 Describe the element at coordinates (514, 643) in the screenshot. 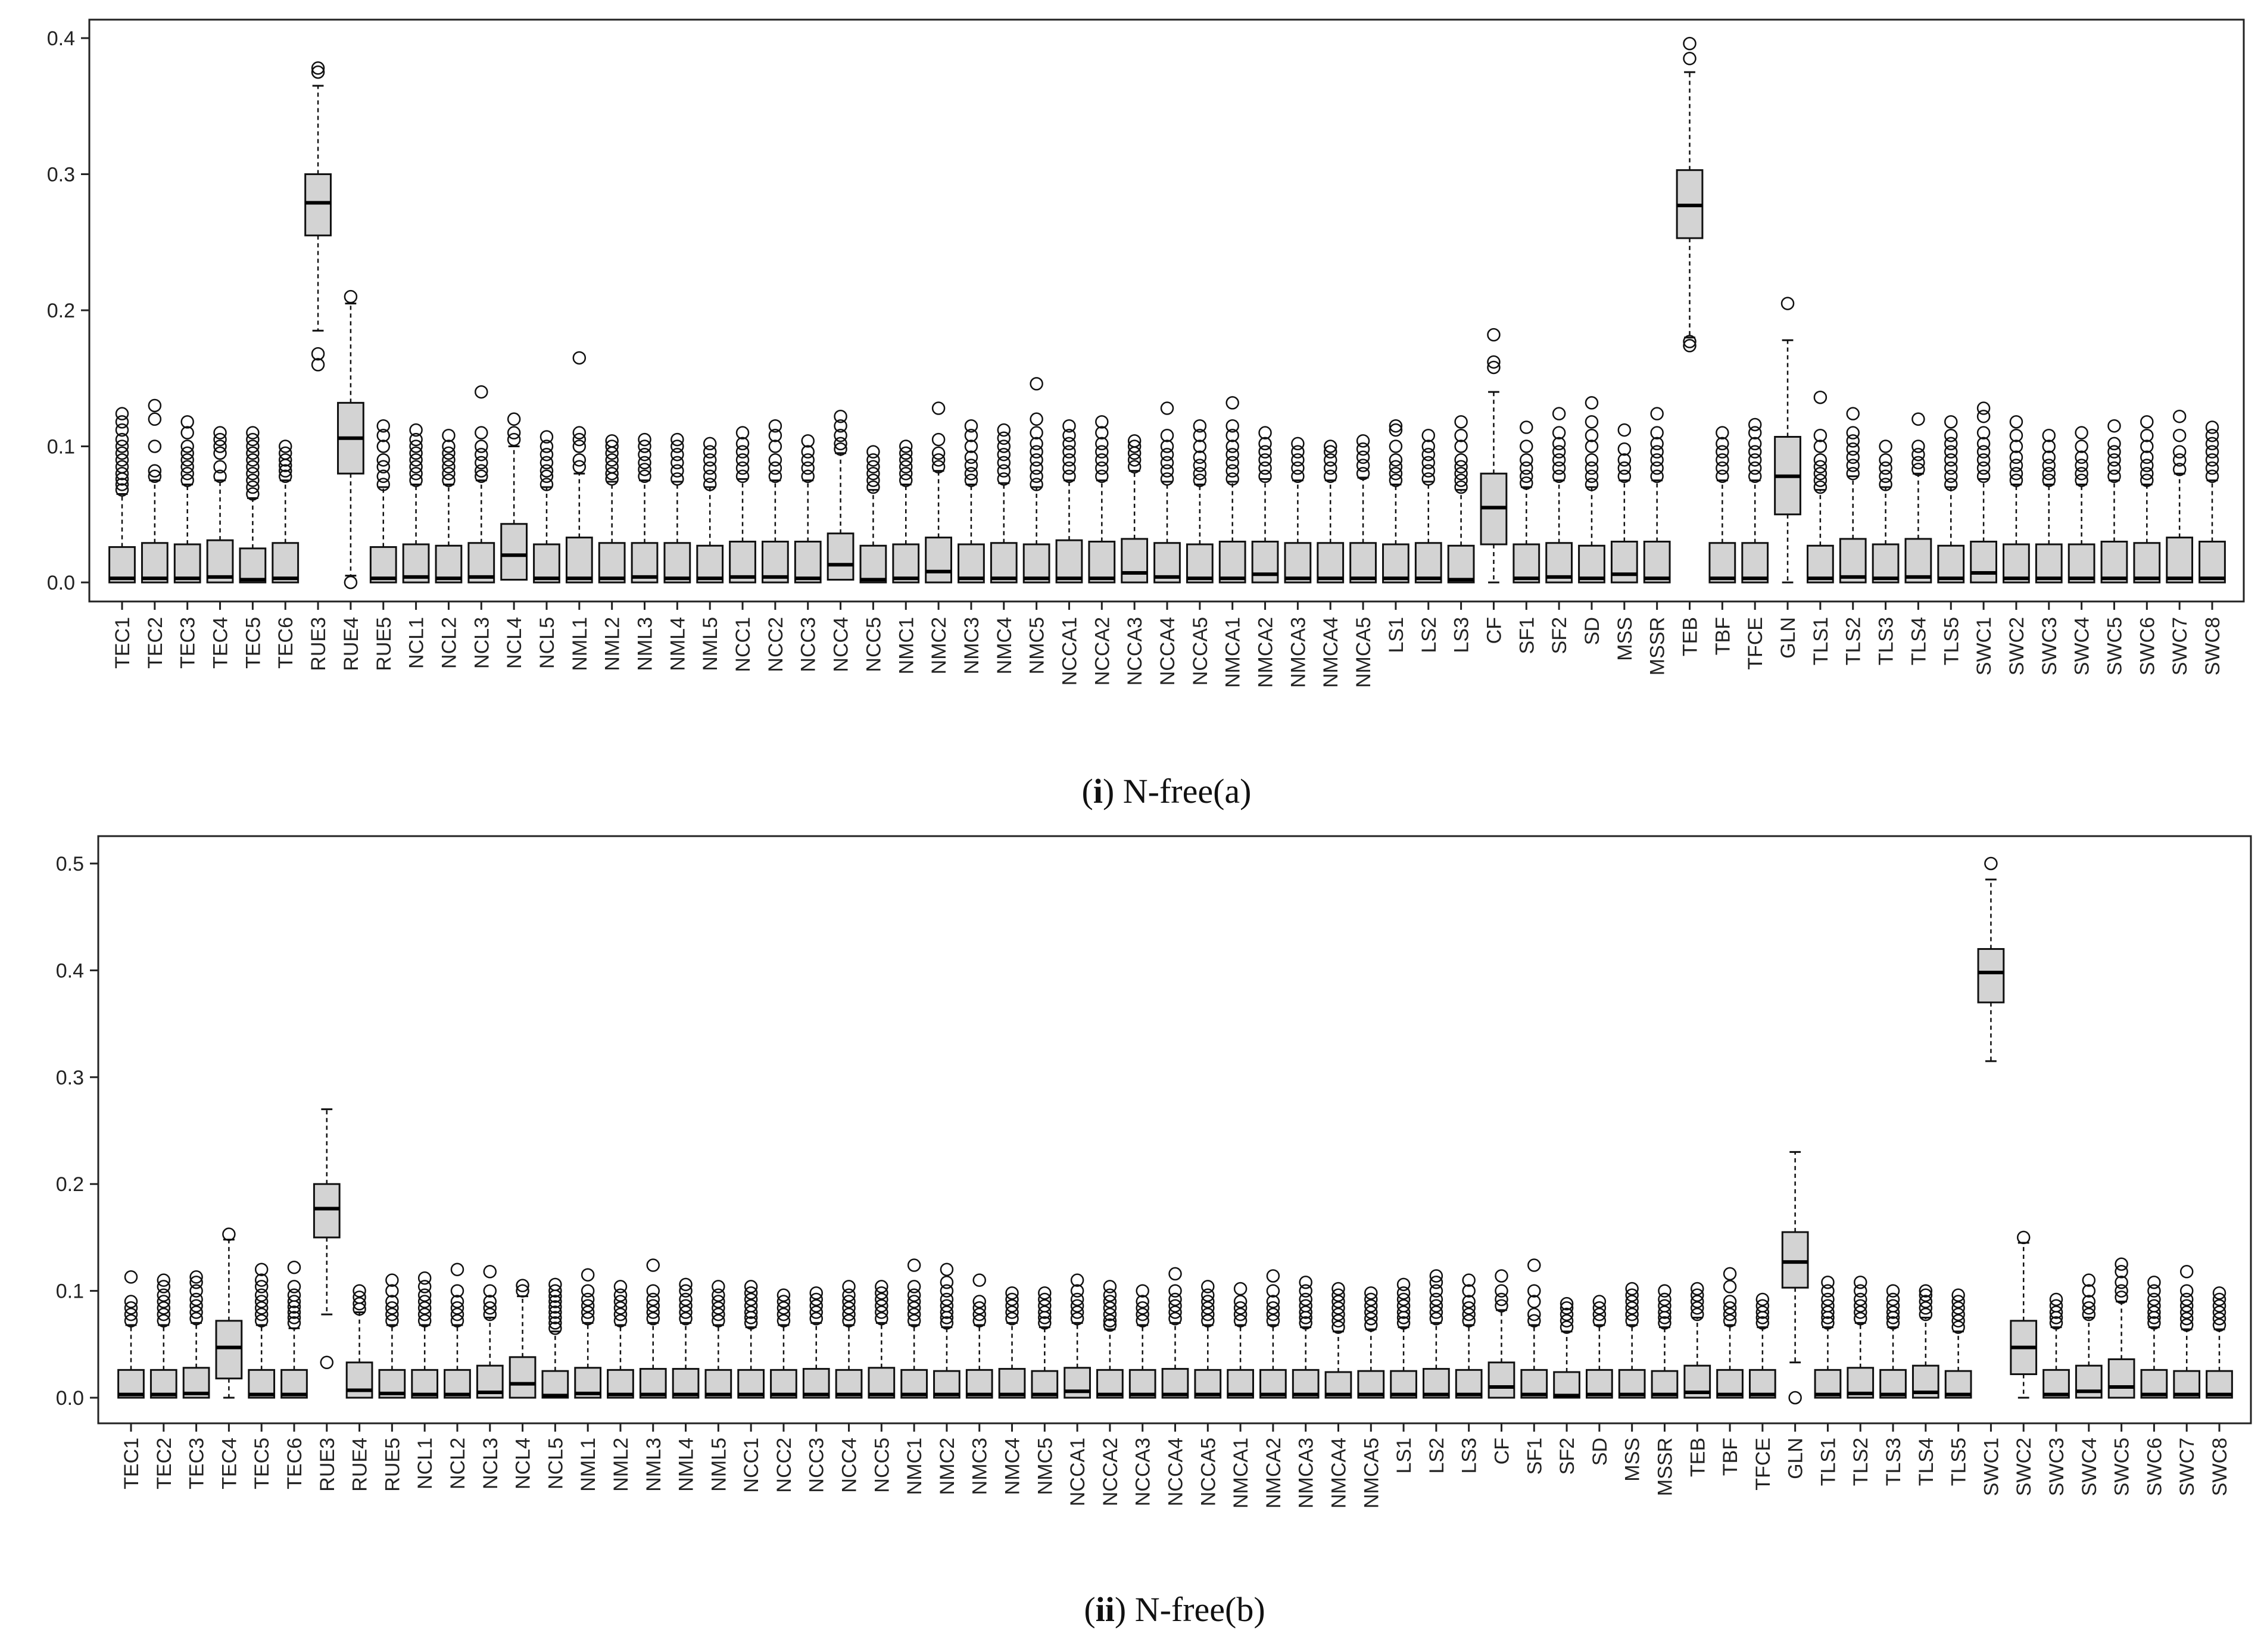

I see `x-tick-label: NCL4` at that location.